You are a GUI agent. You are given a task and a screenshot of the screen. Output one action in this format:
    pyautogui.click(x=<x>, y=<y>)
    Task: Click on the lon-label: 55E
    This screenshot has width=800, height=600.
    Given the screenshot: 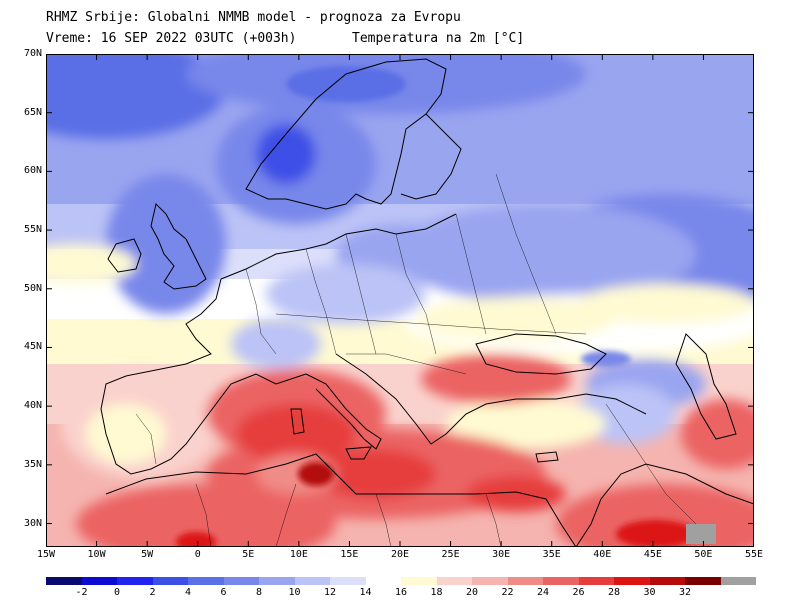 What is the action you would take?
    pyautogui.click(x=754, y=554)
    